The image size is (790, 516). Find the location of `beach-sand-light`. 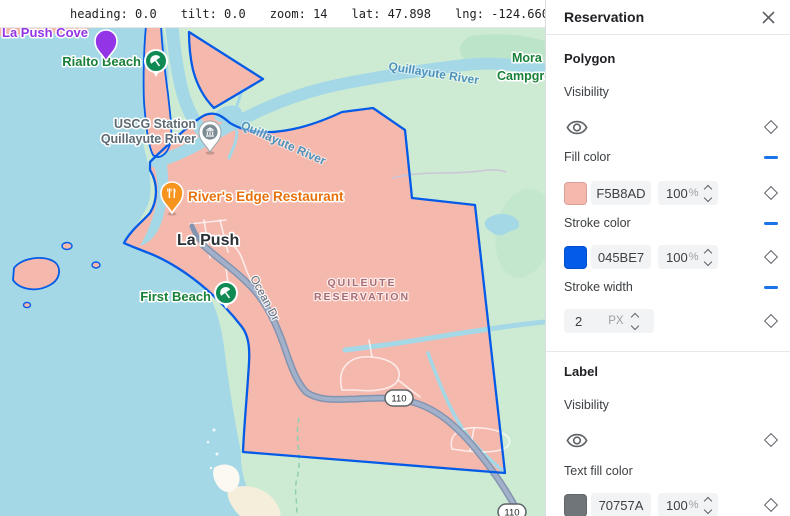

beach-sand-light is located at coordinates (226, 478).